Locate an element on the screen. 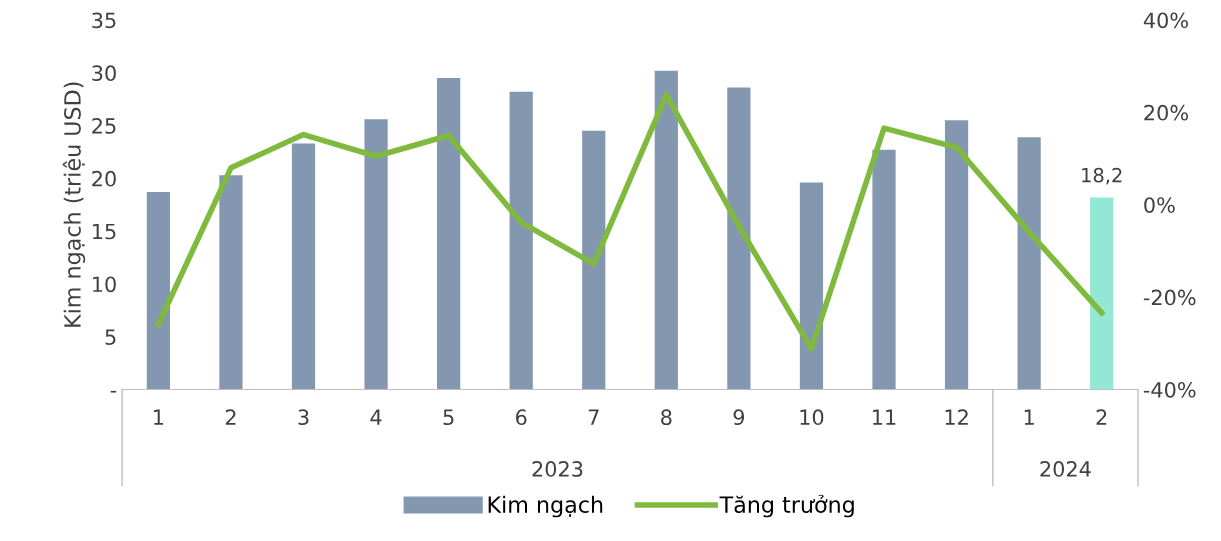  x-tick-label: 6 is located at coordinates (521, 417).